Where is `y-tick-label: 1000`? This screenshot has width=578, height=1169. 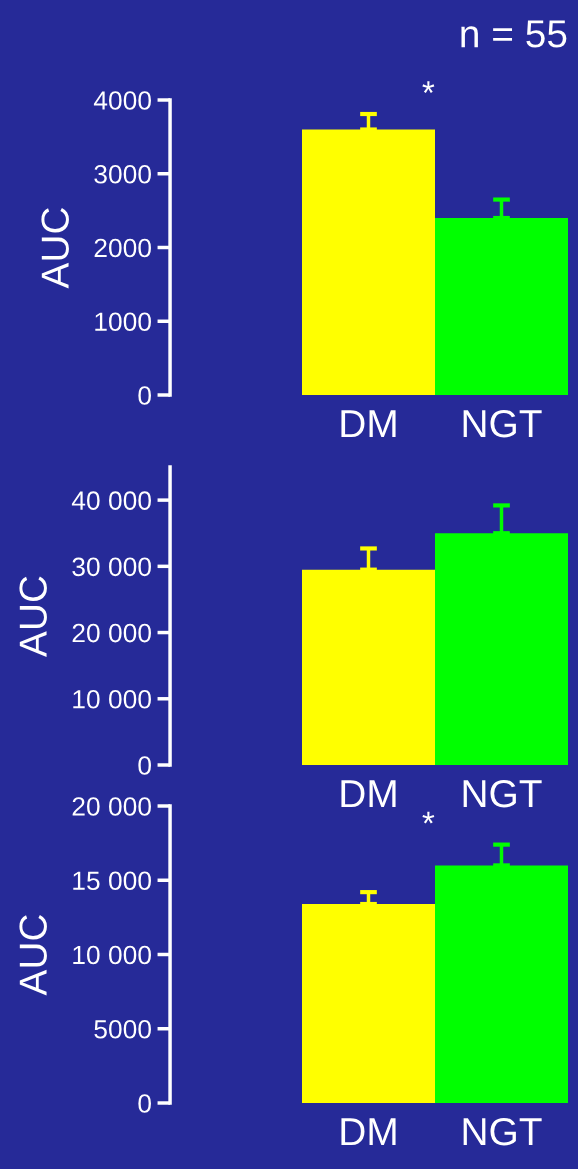 y-tick-label: 1000 is located at coordinates (123, 322).